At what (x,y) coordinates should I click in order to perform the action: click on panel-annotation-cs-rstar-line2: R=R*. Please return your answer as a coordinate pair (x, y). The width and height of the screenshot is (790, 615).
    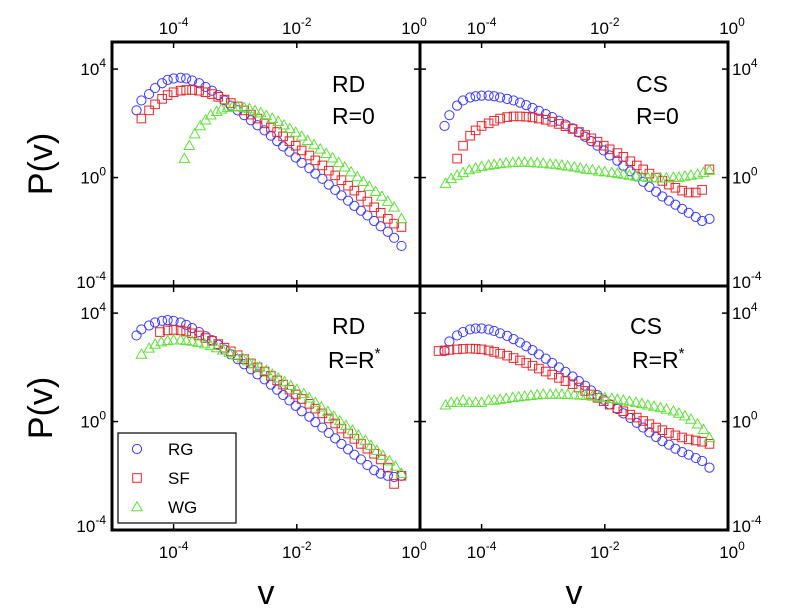
    Looking at the image, I should click on (658, 359).